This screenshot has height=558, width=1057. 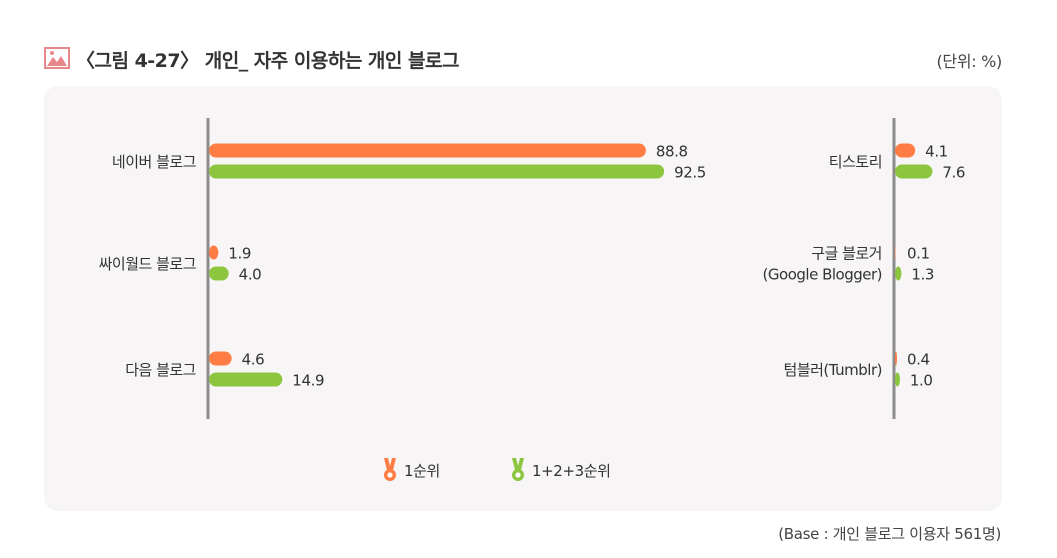 What do you see at coordinates (833, 370) in the screenshot?
I see `category-label: 텀블러(Tumblr)` at bounding box center [833, 370].